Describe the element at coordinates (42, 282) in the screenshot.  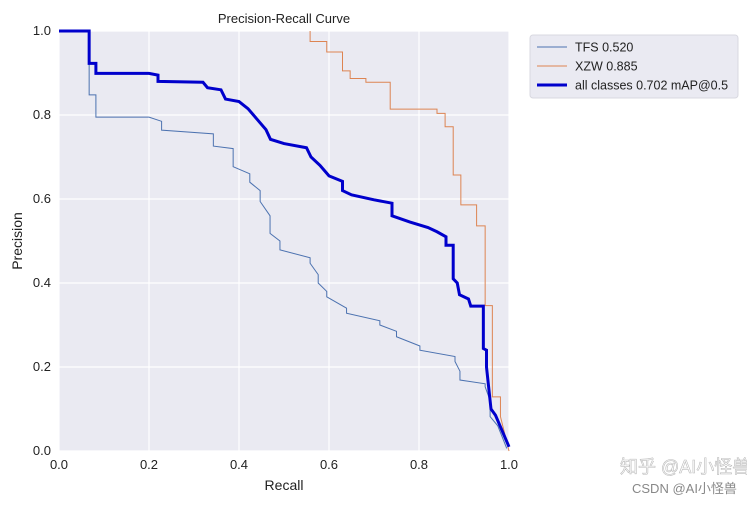
I see `y-tick-label: 0.4` at that location.